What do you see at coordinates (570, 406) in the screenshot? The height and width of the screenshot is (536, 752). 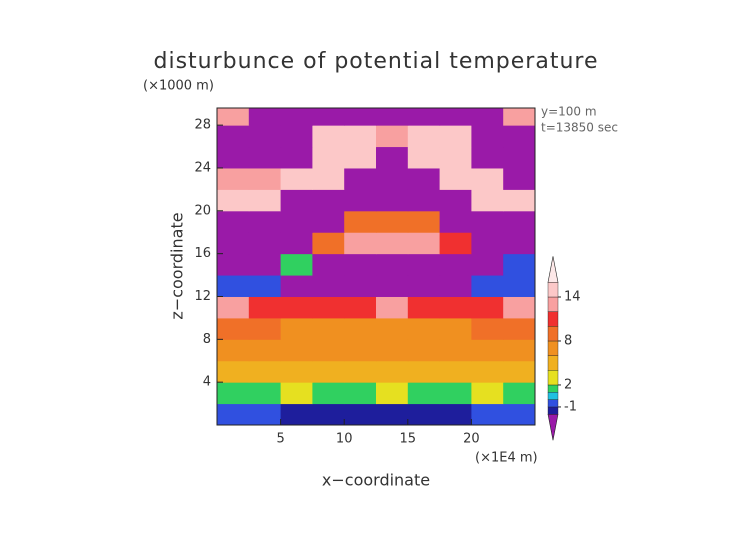 I see `colorbar-tick-label: -1` at bounding box center [570, 406].